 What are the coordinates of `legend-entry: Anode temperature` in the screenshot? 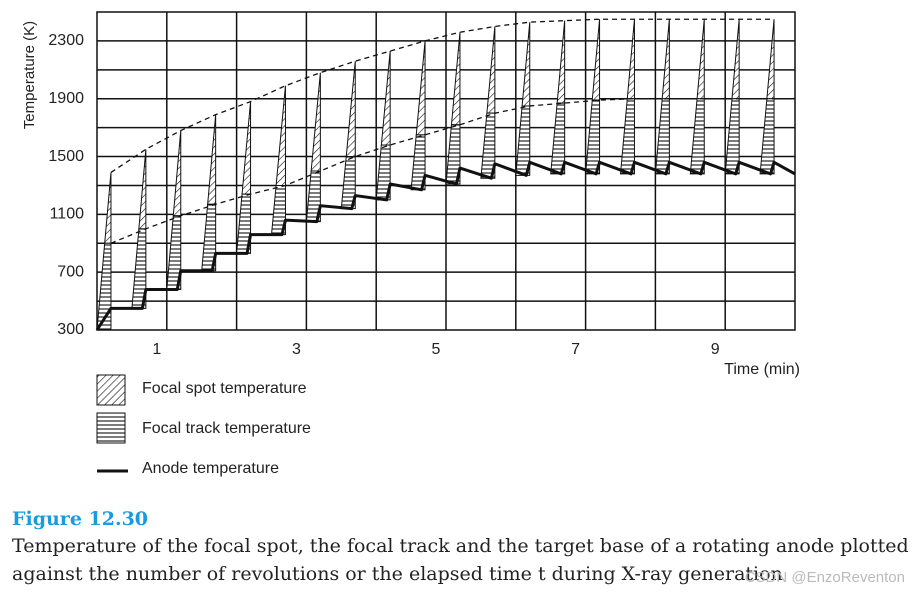 It's located at (210, 468).